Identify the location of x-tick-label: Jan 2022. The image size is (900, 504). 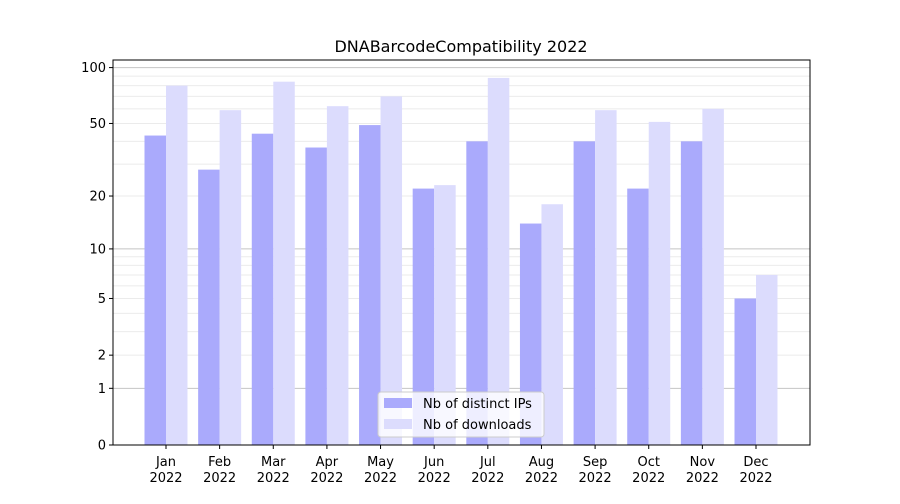
(165, 470).